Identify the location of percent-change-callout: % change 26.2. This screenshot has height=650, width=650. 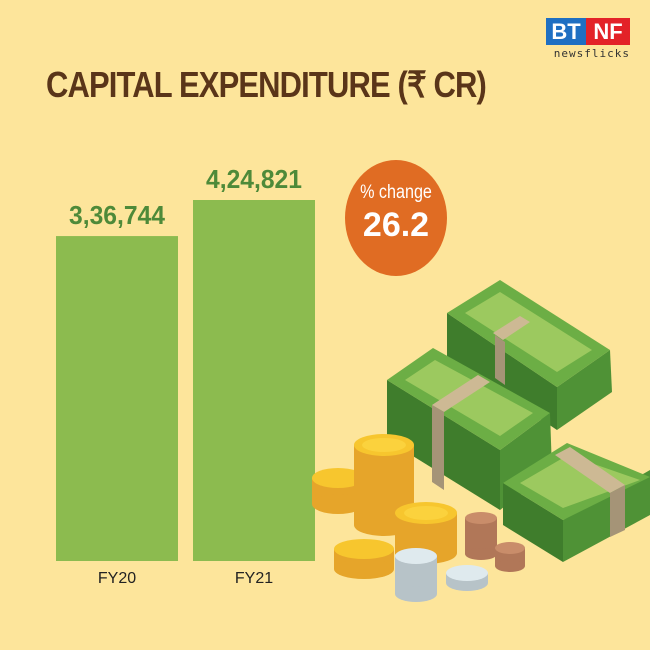
(396, 218).